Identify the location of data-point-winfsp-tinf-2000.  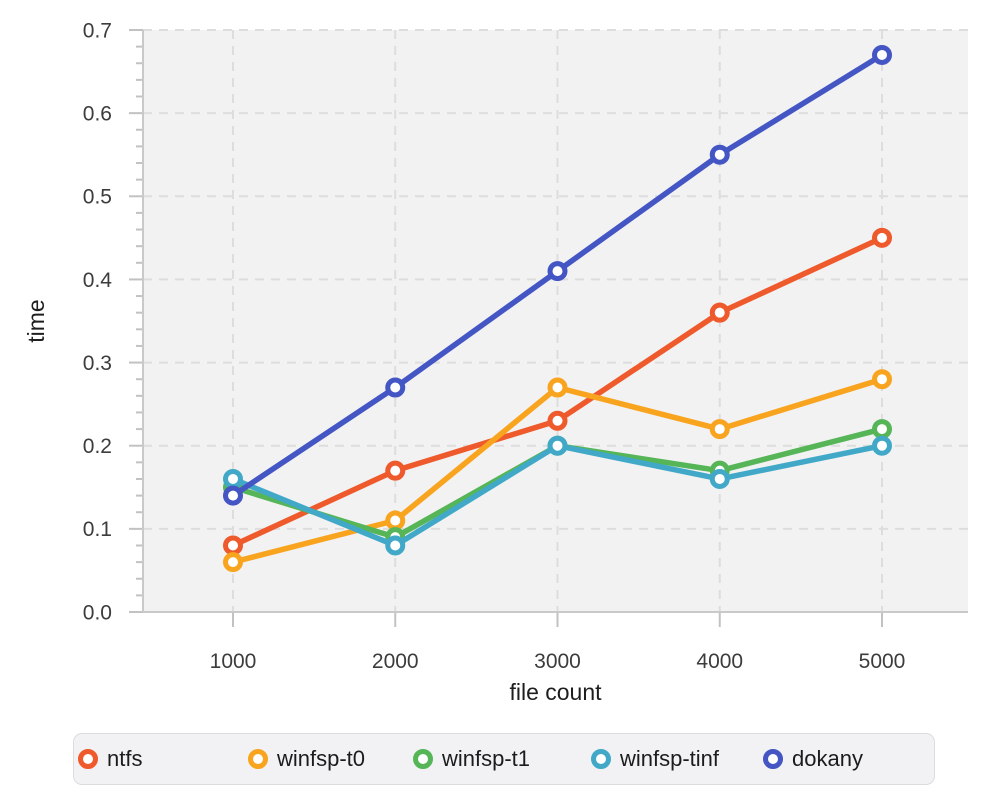
(395, 545).